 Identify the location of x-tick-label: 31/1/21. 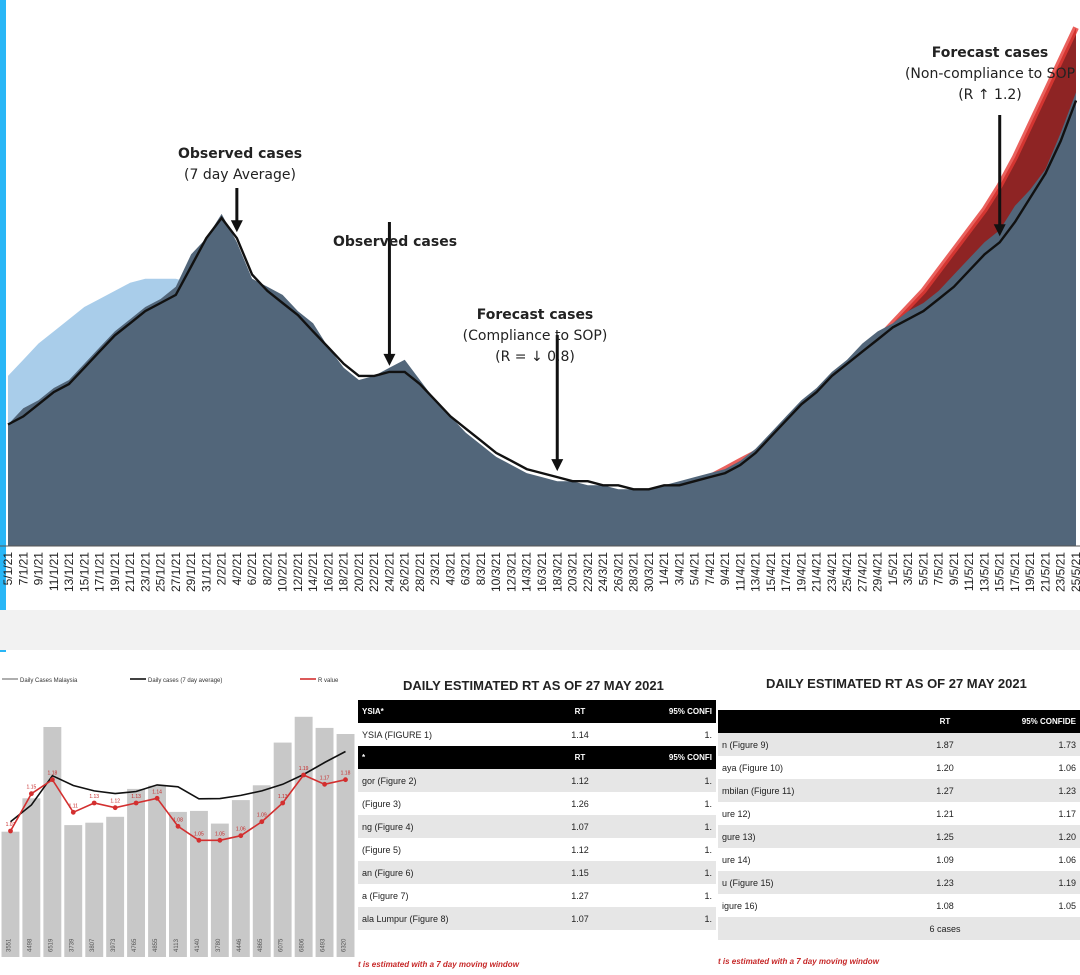
(206, 572).